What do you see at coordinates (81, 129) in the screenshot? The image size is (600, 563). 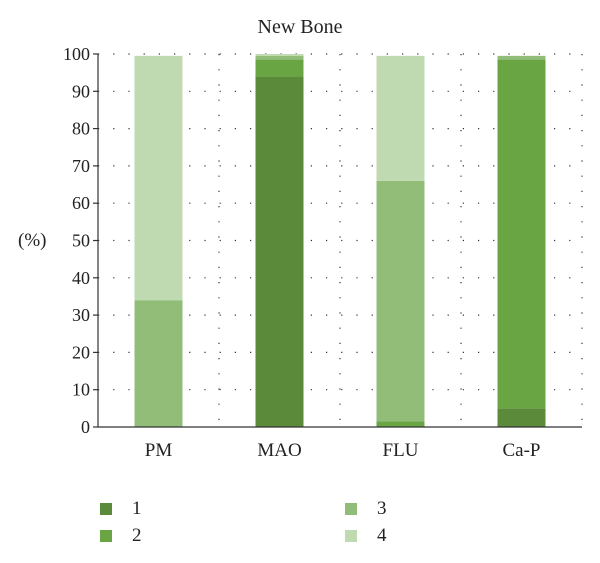 I see `y-tick-label: 80` at bounding box center [81, 129].